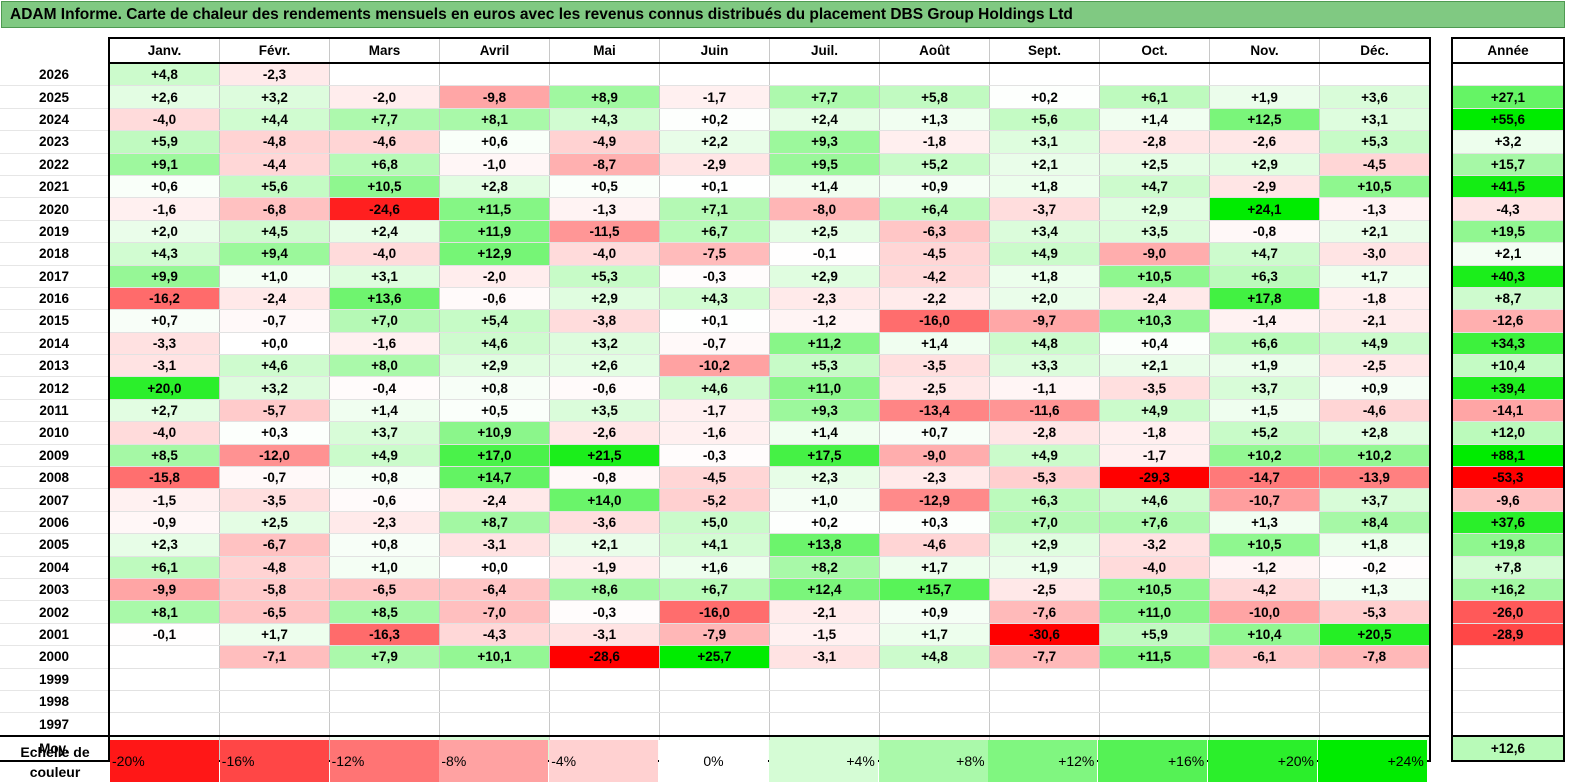 Image resolution: width=1570 pixels, height=783 pixels. What do you see at coordinates (494, 209) in the screenshot?
I see `heatmap-cell: +11,5` at bounding box center [494, 209].